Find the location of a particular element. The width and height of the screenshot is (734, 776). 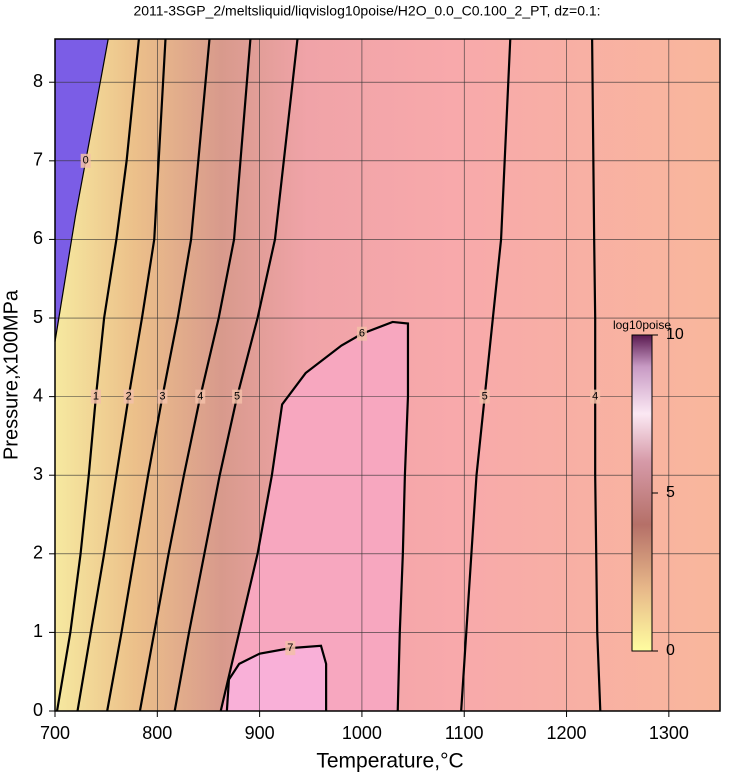

contour-label: 2 is located at coordinates (129, 397).